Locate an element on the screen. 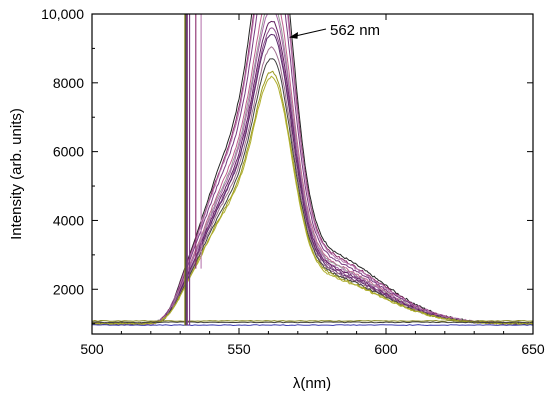 The height and width of the screenshot is (400, 550). x-axis-title: λ(nm) is located at coordinates (312, 383).